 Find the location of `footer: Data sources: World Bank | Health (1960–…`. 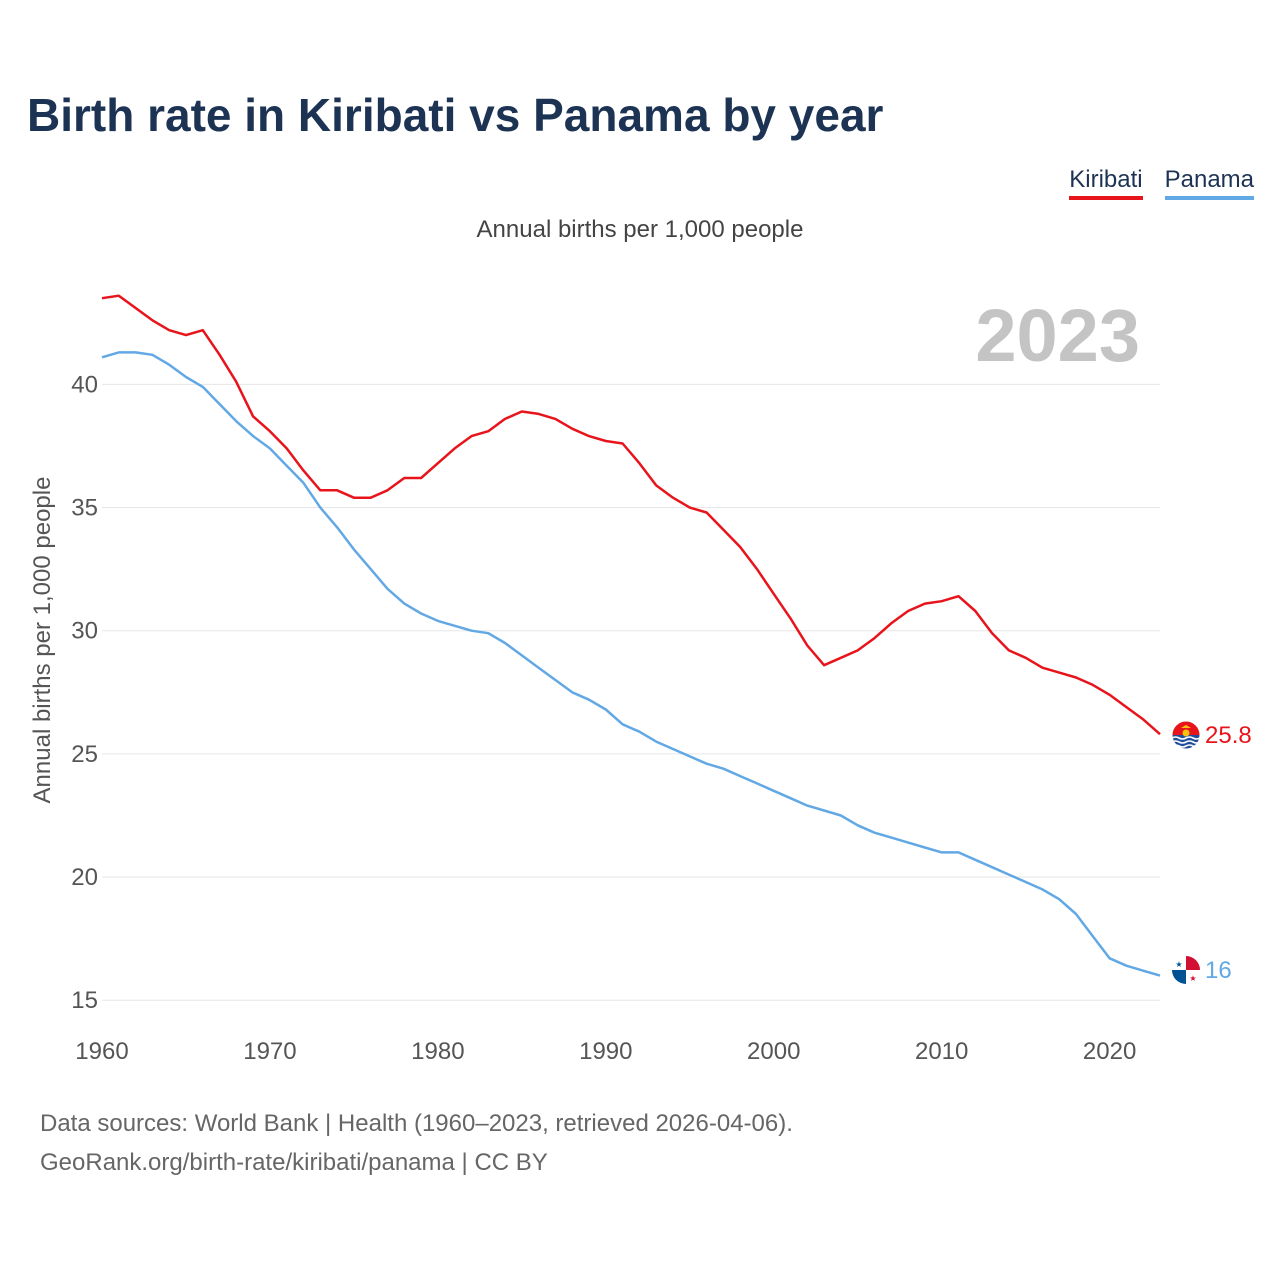

footer: Data sources: World Bank | Health (1960–… is located at coordinates (416, 1143).